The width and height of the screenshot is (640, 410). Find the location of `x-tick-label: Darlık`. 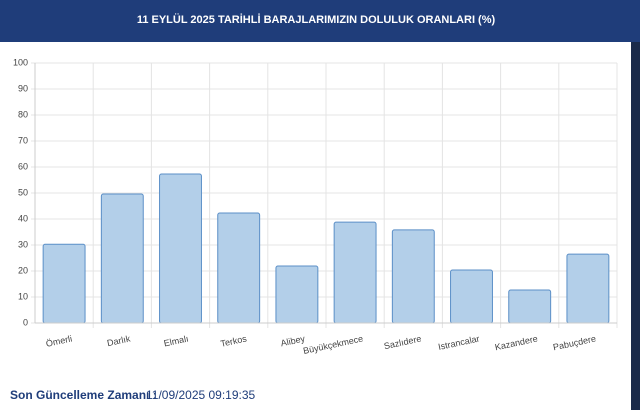

x-tick-label: Darlık is located at coordinates (119, 340).